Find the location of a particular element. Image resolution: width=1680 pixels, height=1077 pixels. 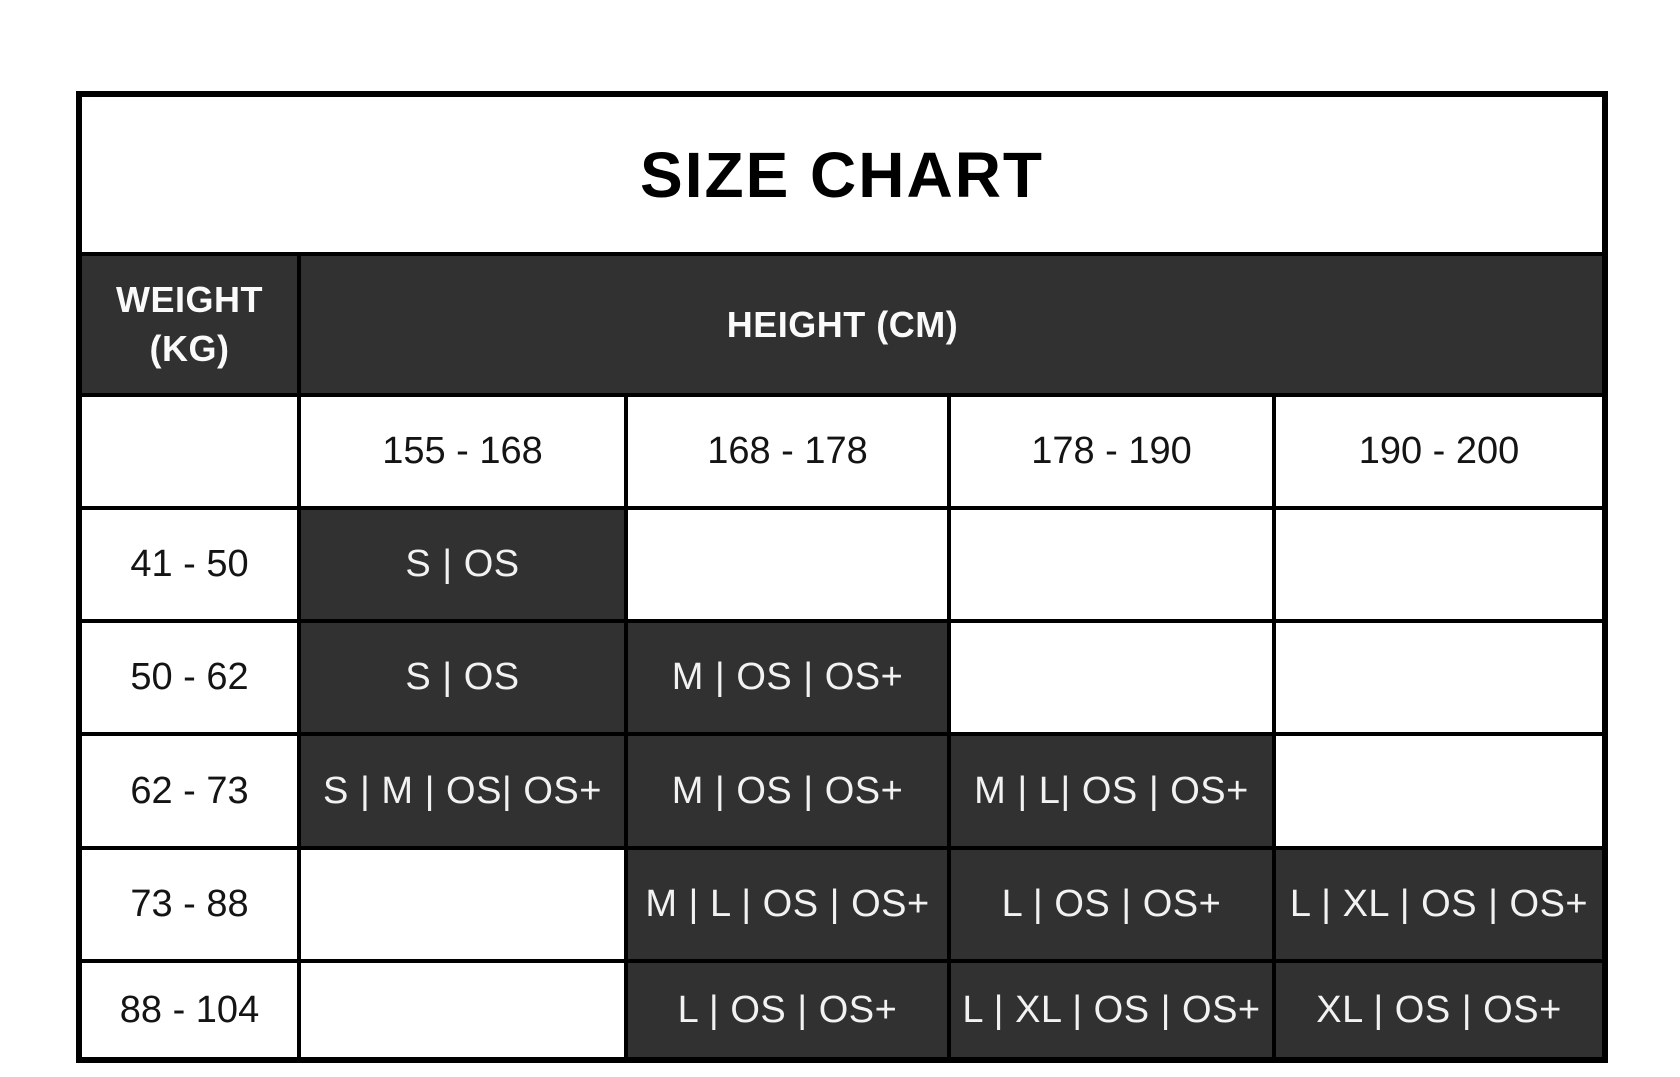

size-cell: M | L | OS | OS+ is located at coordinates (787, 904).